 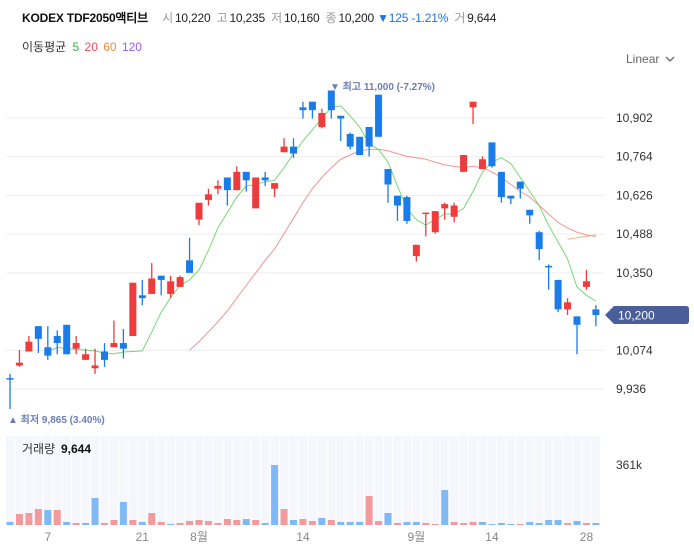 What do you see at coordinates (91, 47) in the screenshot?
I see `ma-20-toggle: 20` at bounding box center [91, 47].